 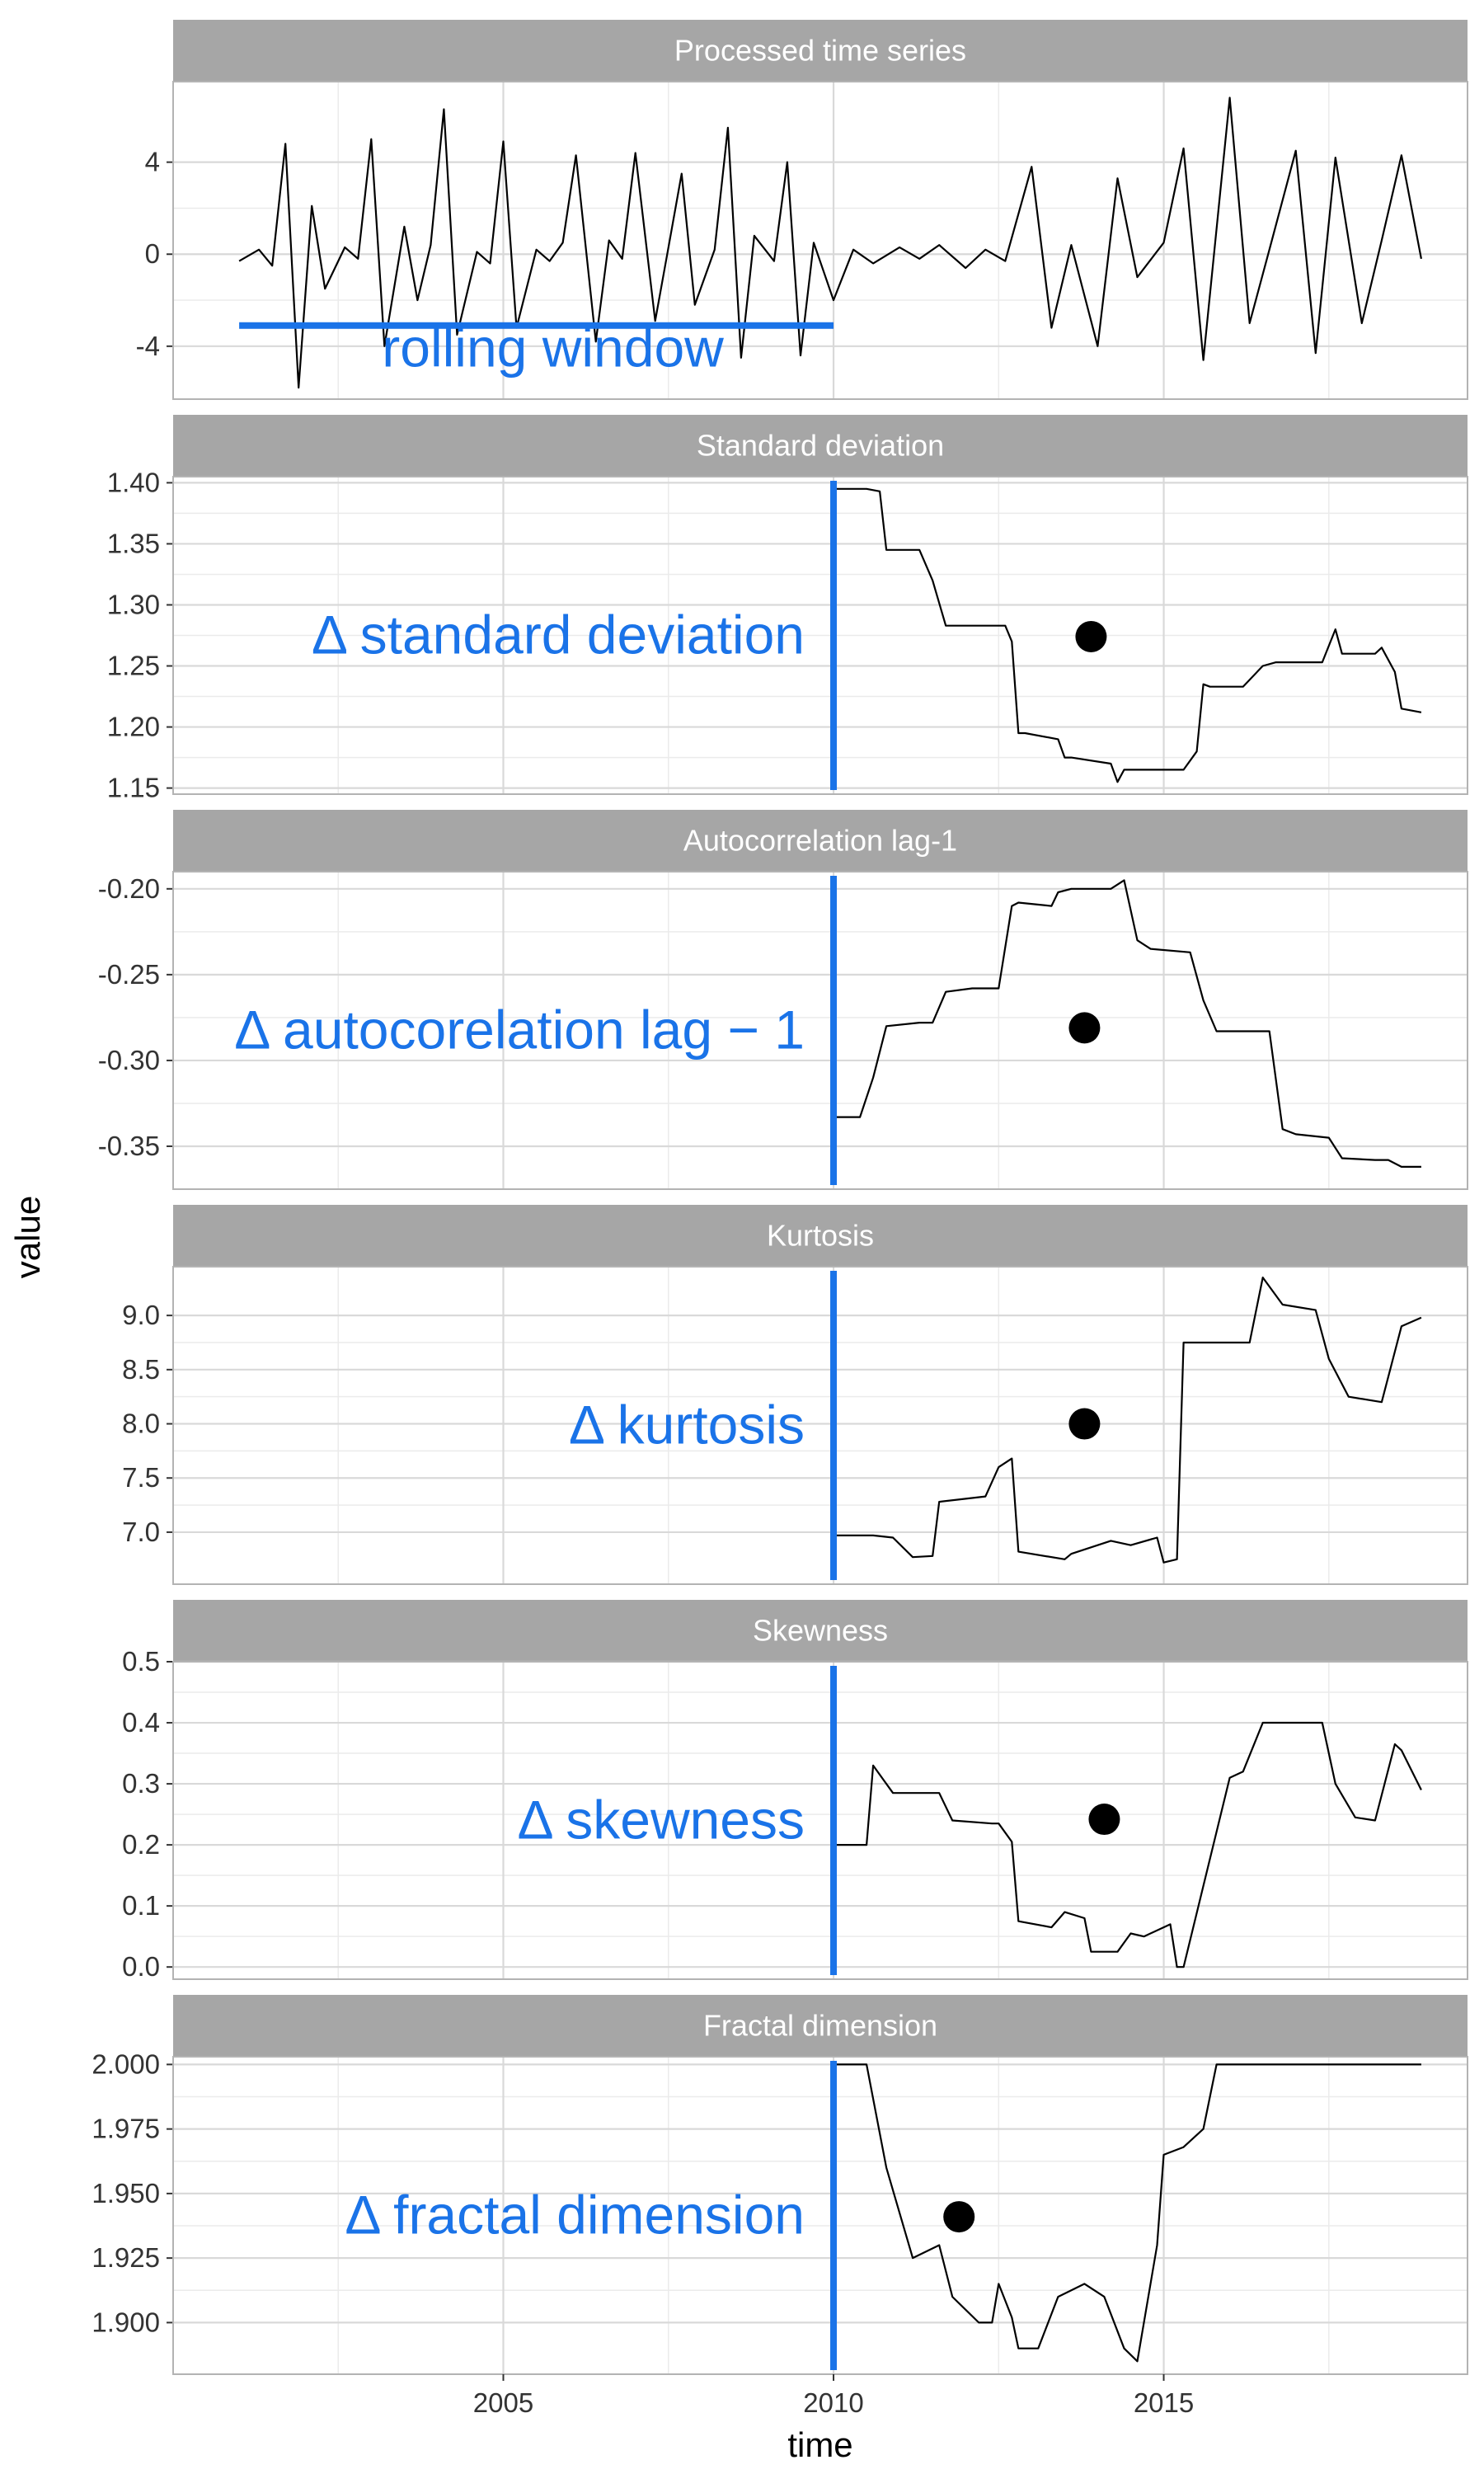 What do you see at coordinates (133, 604) in the screenshot?
I see `y-tick-label: 1.30` at bounding box center [133, 604].